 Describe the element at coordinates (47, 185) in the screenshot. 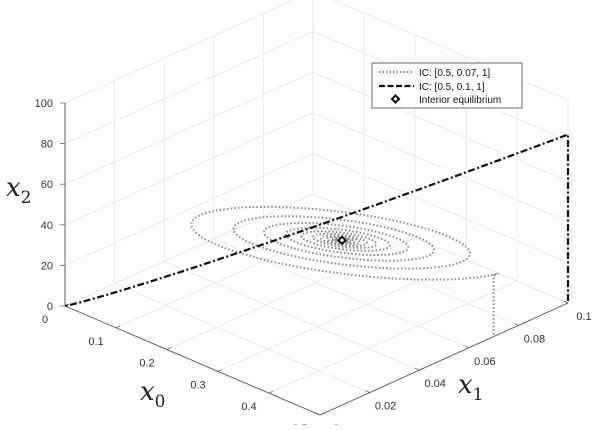

I see `x2-tick-label: 60` at that location.